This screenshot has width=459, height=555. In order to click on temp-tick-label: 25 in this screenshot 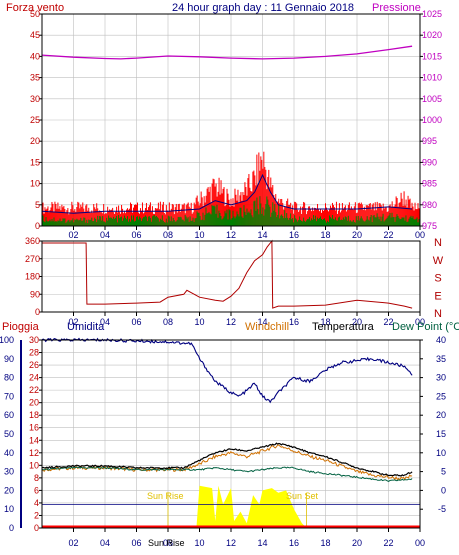, I will do `click(441, 396)`.